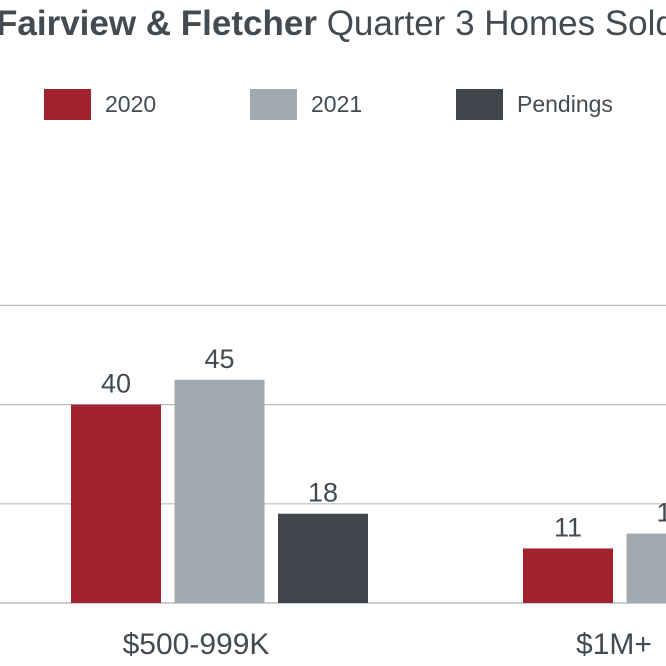  I want to click on legend-swatch-pendings, so click(479, 104).